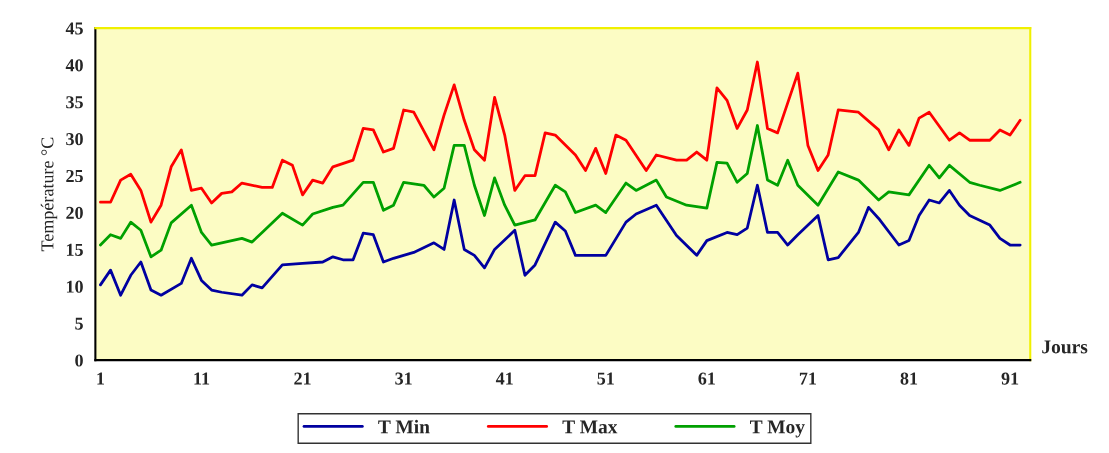  I want to click on x-tick-label: 21, so click(302, 378).